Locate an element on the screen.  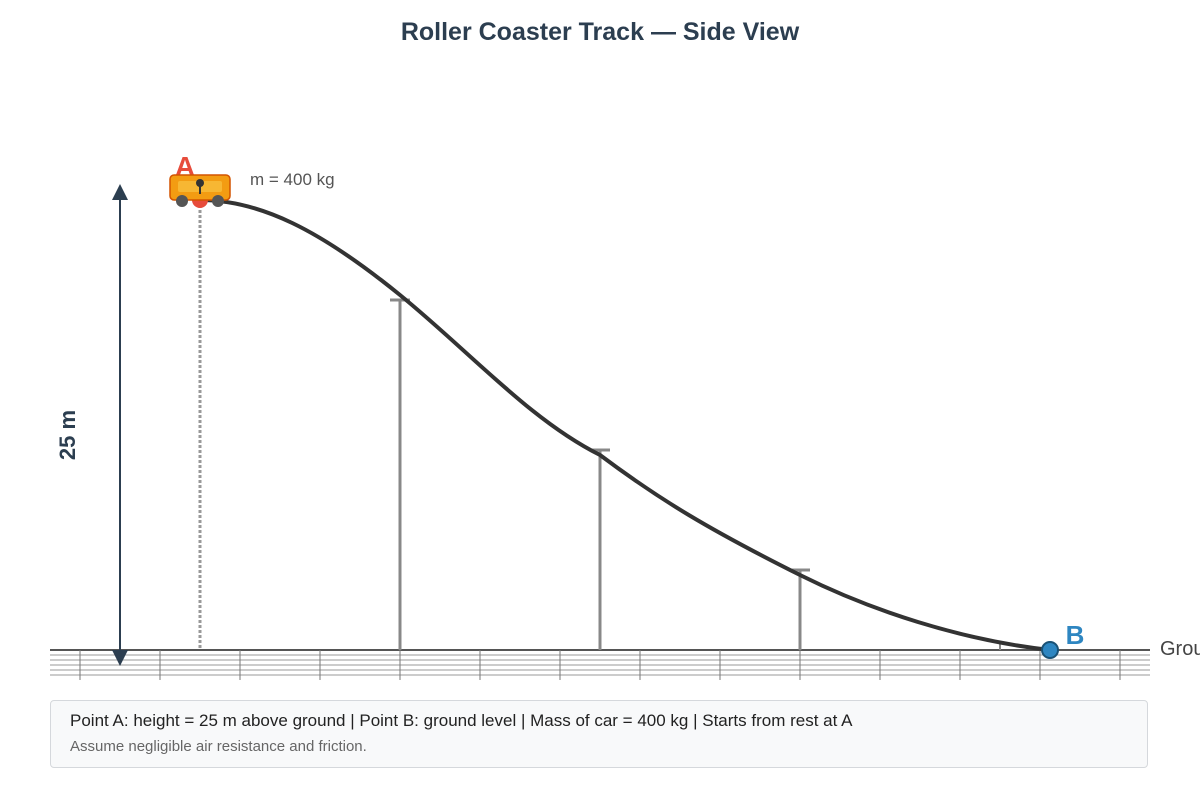
height-label: 25 m is located at coordinates (67, 435).